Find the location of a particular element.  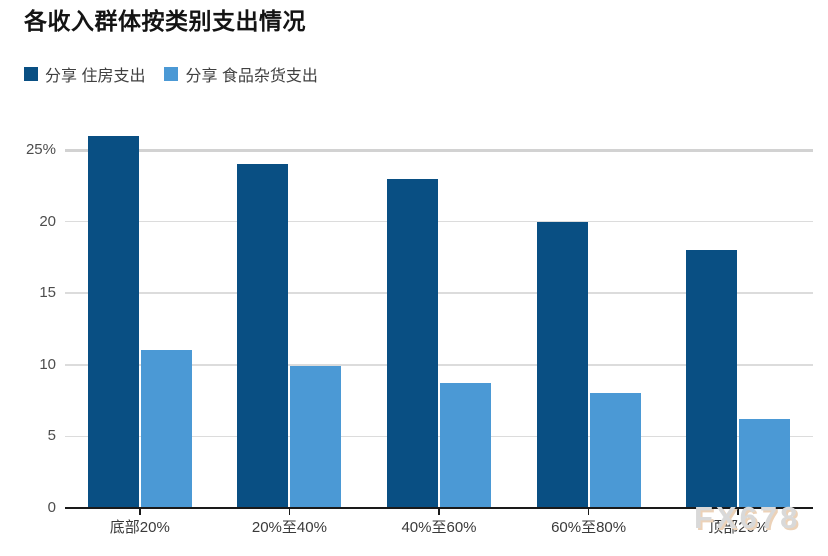

x-axis-category-label: 20%至40% is located at coordinates (289, 527).